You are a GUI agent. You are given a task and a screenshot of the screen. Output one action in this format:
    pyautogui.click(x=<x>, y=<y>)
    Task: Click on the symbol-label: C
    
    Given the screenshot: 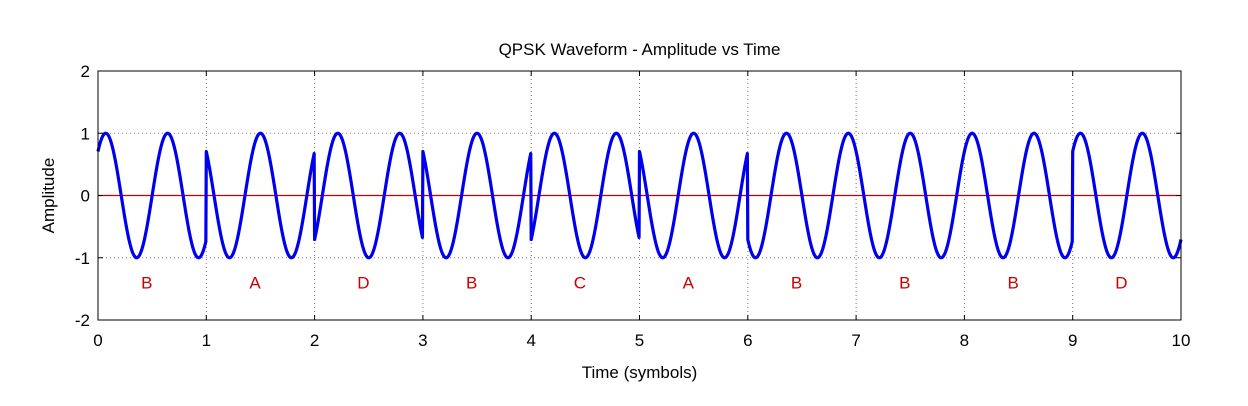 What is the action you would take?
    pyautogui.click(x=580, y=283)
    